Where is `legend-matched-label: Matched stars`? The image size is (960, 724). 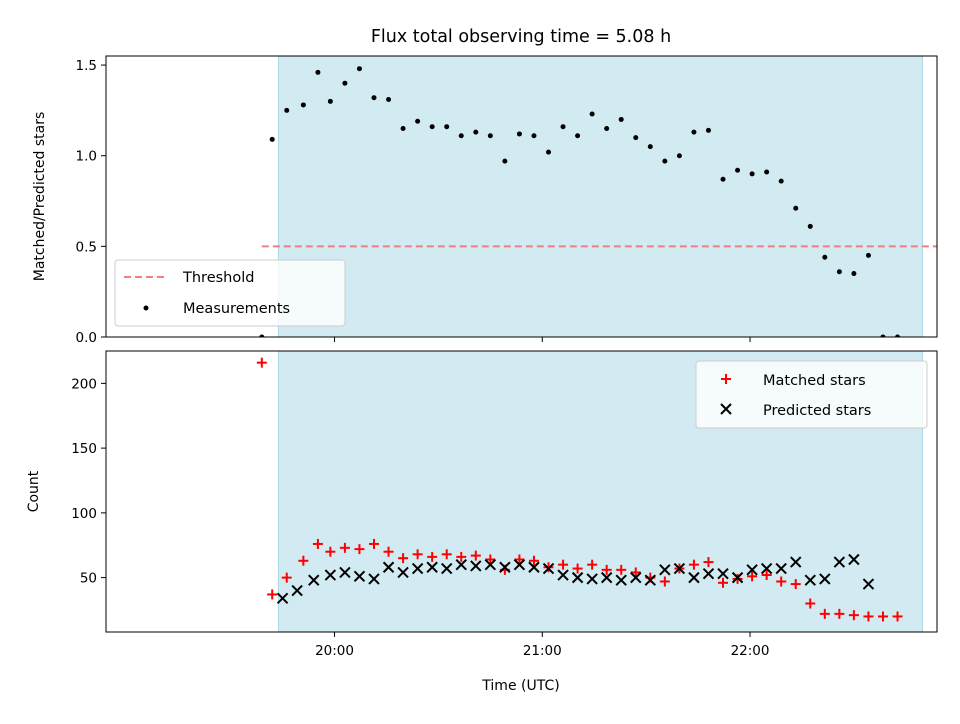 legend-matched-label: Matched stars is located at coordinates (814, 381).